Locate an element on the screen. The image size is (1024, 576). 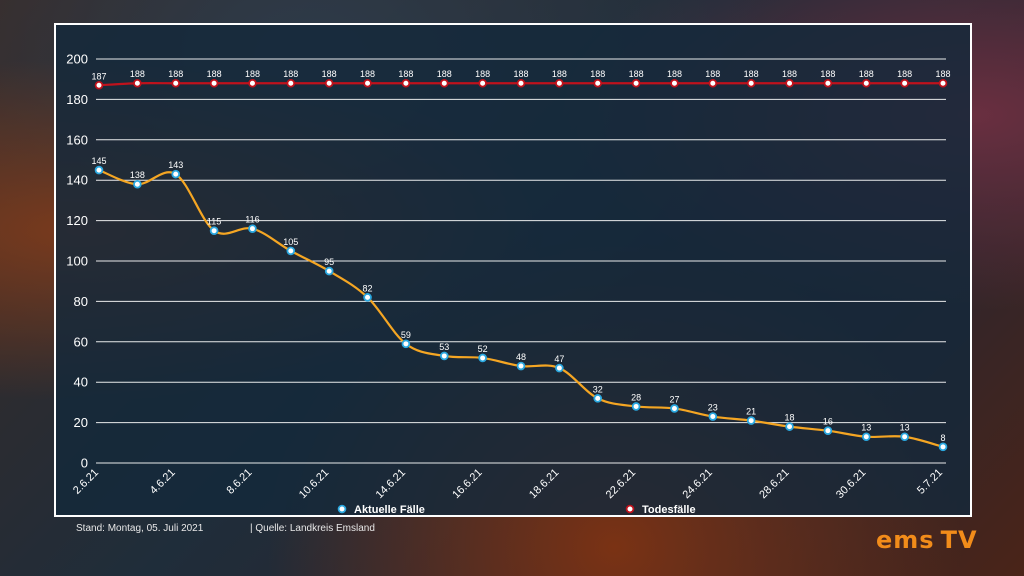
data-label: 145 is located at coordinates (98, 161).